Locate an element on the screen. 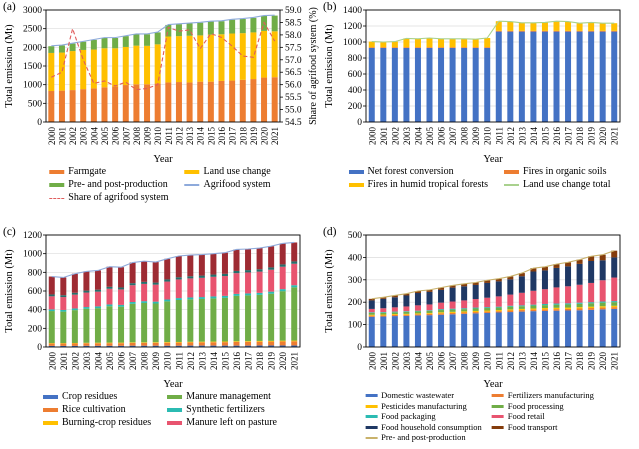 This screenshot has height=449, width=639. year-tick-label: 2015 is located at coordinates (545, 136).